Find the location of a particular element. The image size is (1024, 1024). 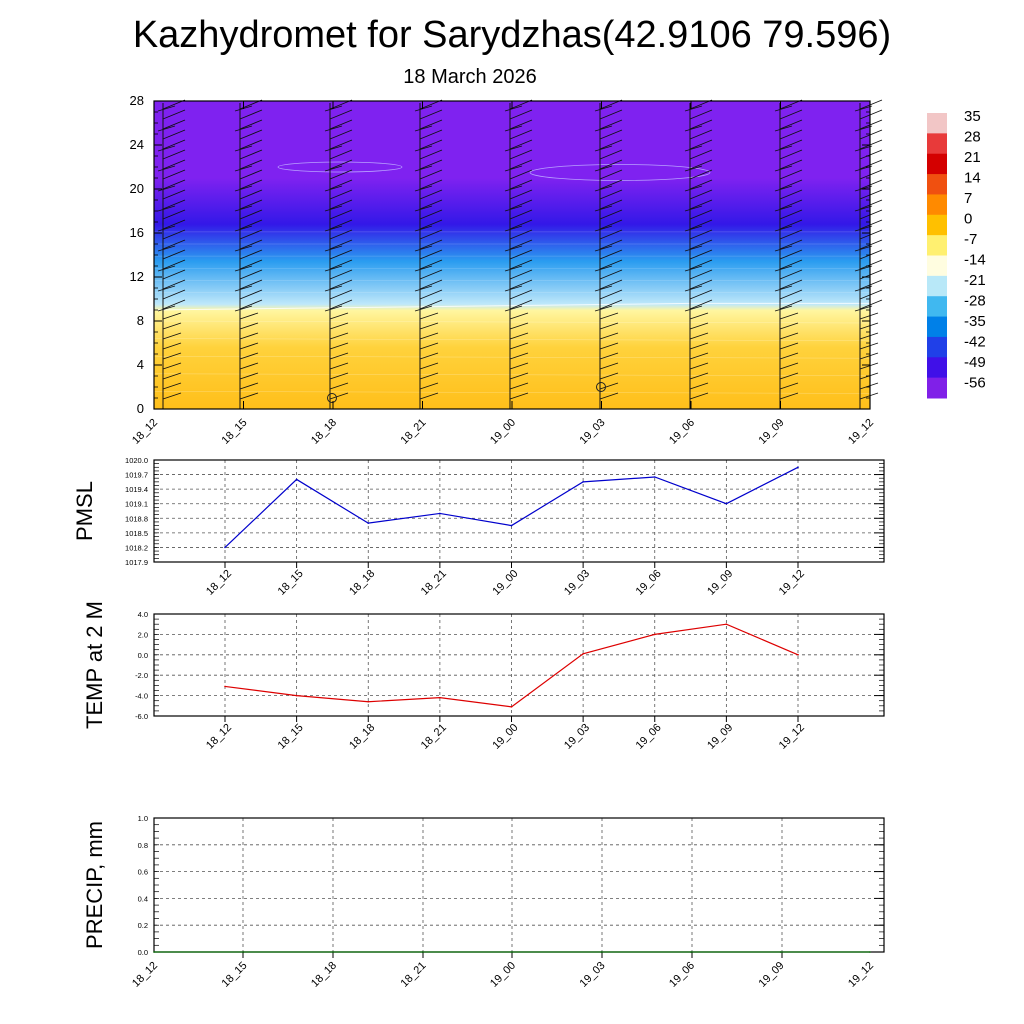

y-tick-label: 8 is located at coordinates (140, 320).